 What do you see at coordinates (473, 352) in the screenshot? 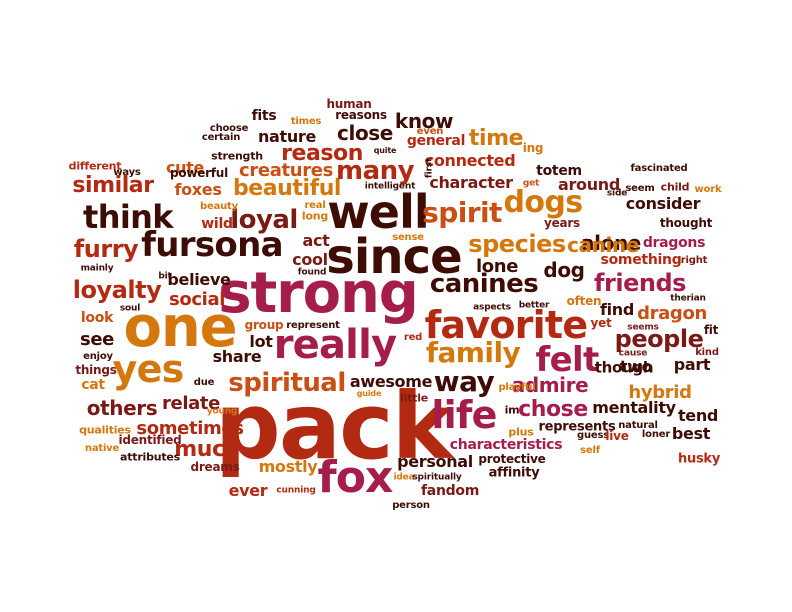
I see `word-family: family` at bounding box center [473, 352].